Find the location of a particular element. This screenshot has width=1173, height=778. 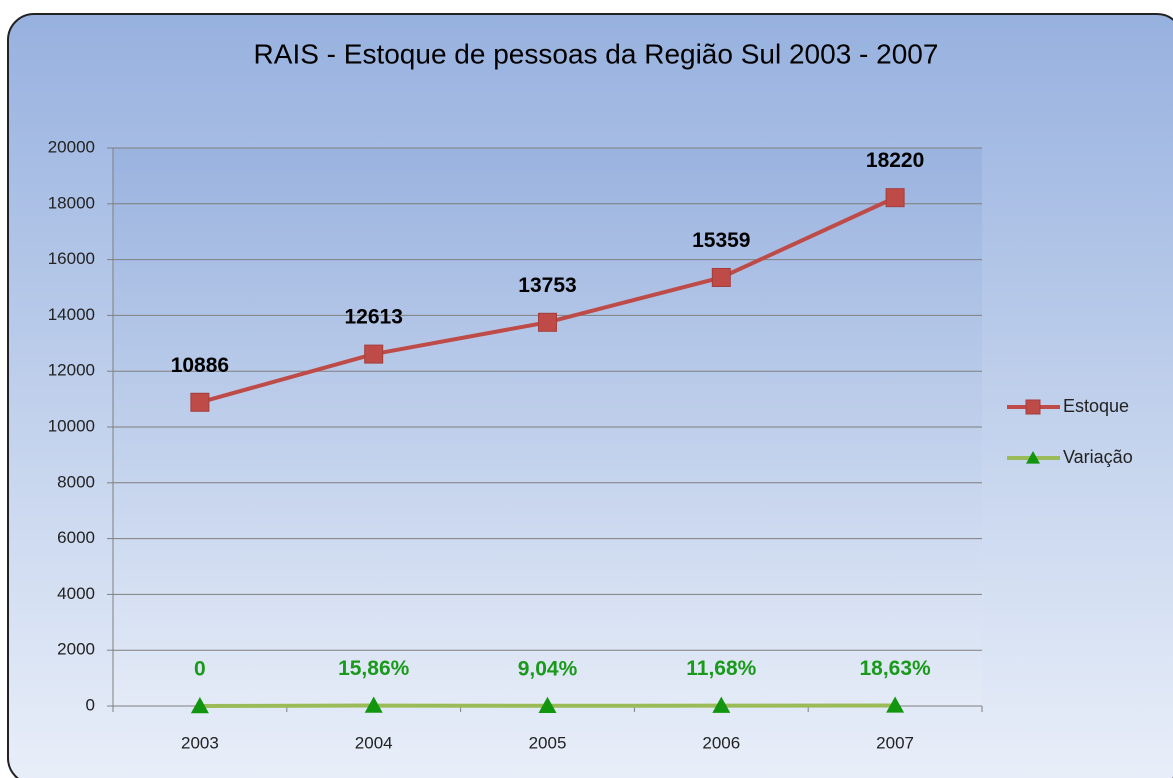

y-tick-label: 6000 is located at coordinates (76, 537).